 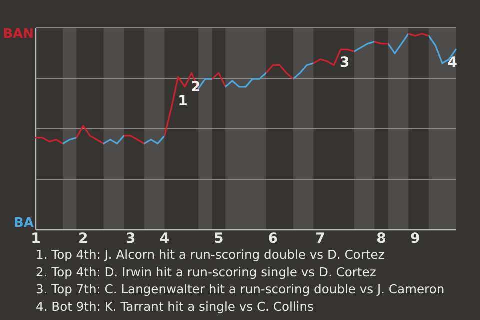 What do you see at coordinates (165, 239) in the screenshot?
I see `x-tick-label: 4` at bounding box center [165, 239].